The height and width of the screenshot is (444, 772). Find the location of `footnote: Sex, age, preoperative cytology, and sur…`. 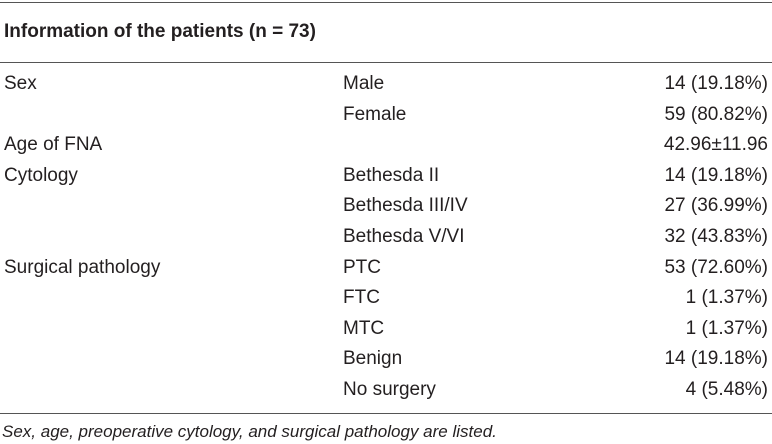

footnote: Sex, age, preoperative cytology, and sur… is located at coordinates (249, 431).